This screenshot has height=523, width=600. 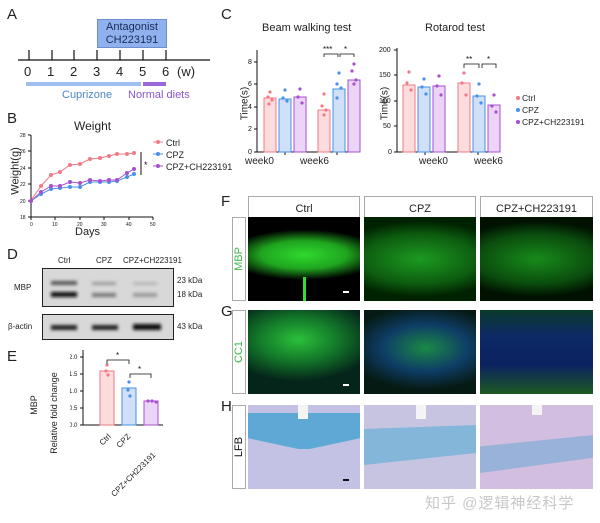 I want to click on svg-text: 2, so click(x=250, y=129).